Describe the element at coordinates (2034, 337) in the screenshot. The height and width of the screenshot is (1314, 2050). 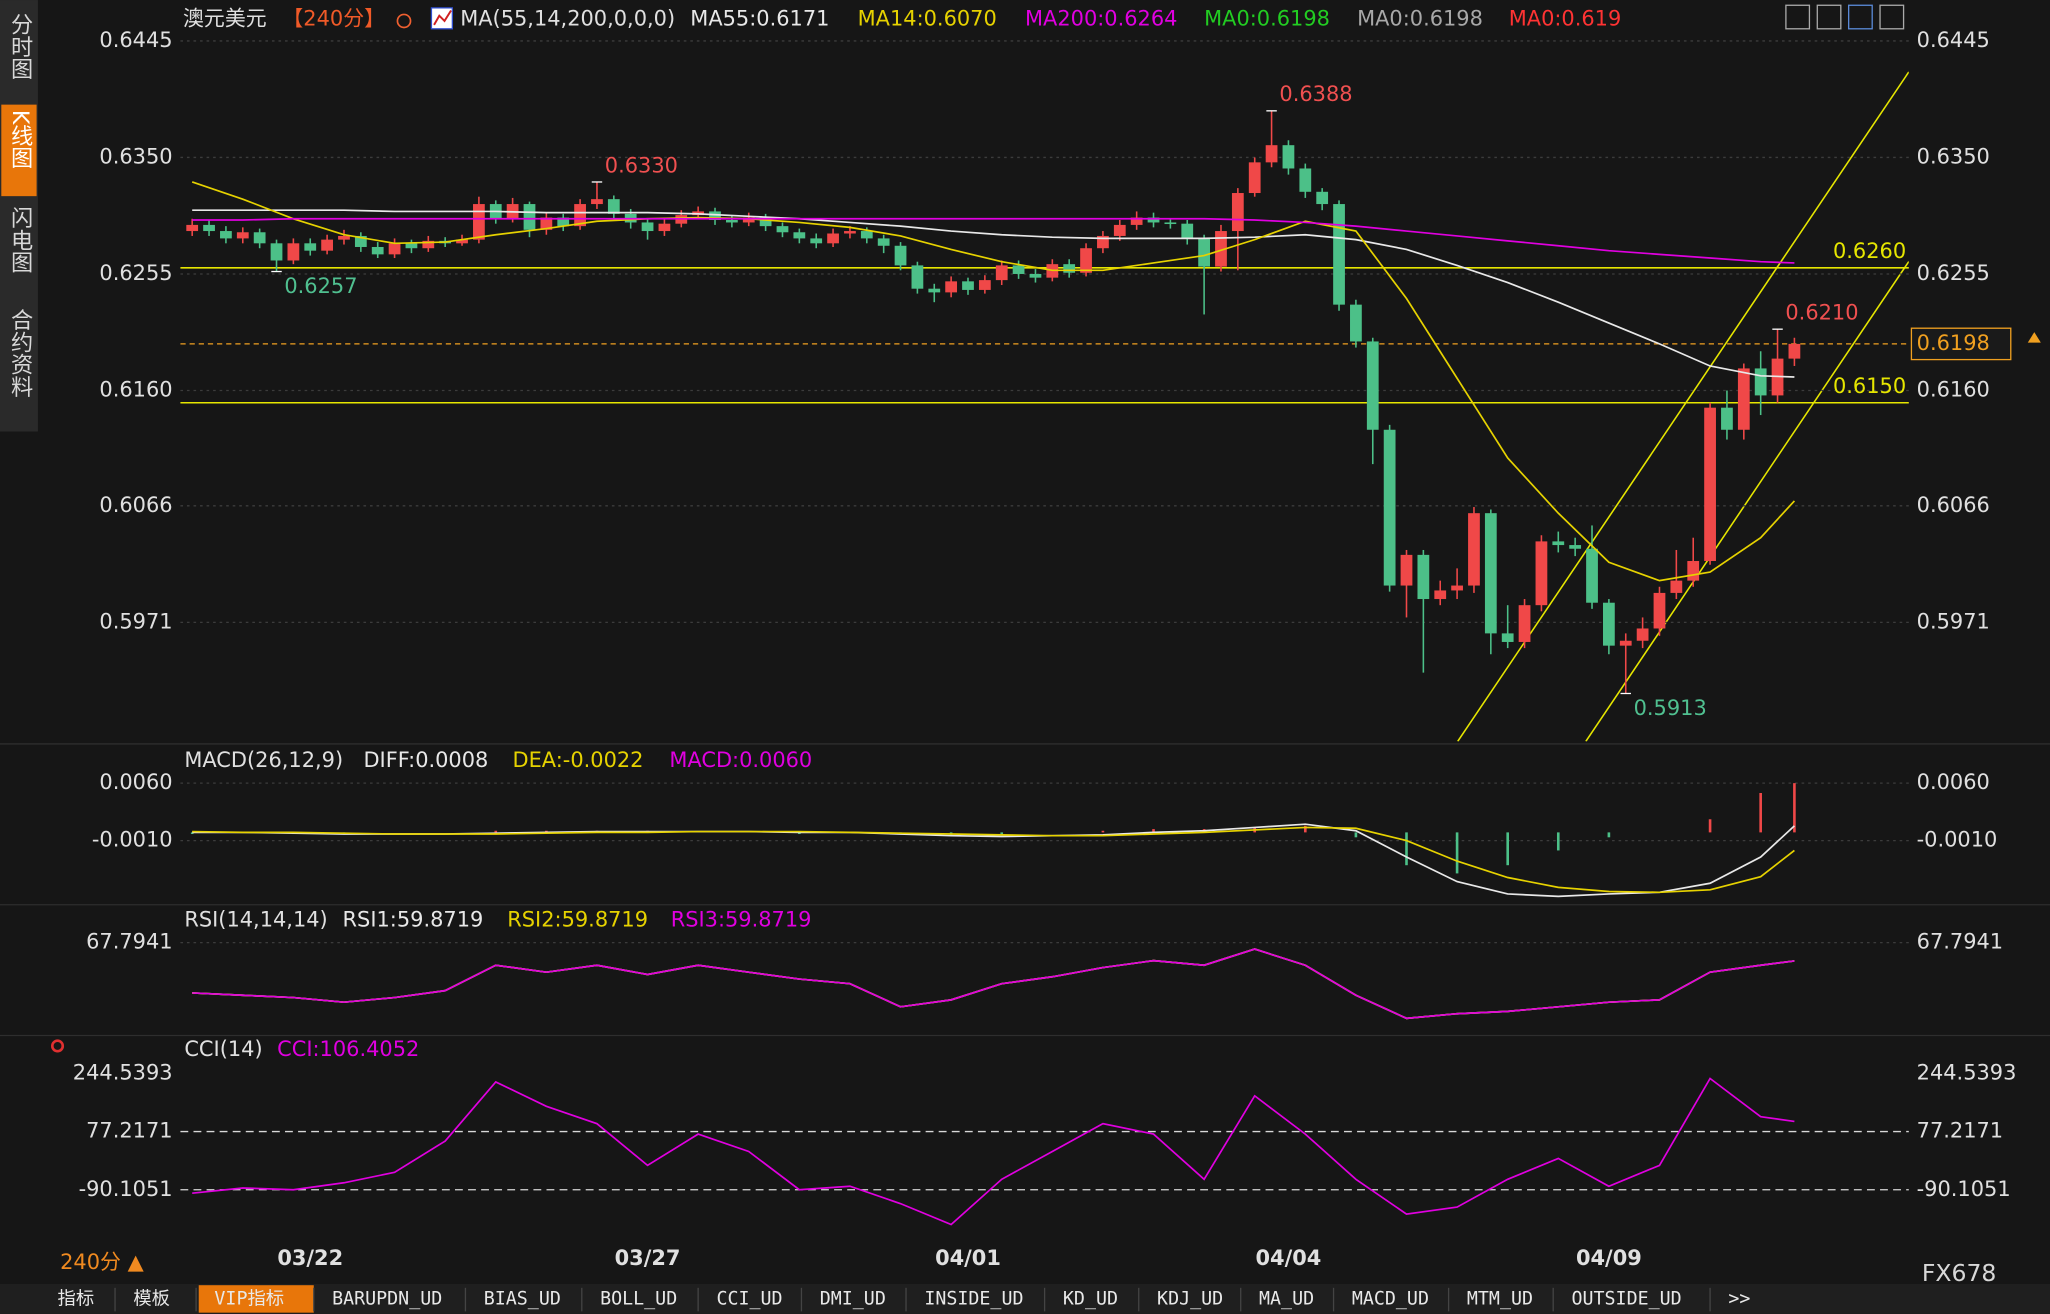
I see `price-marker` at that location.